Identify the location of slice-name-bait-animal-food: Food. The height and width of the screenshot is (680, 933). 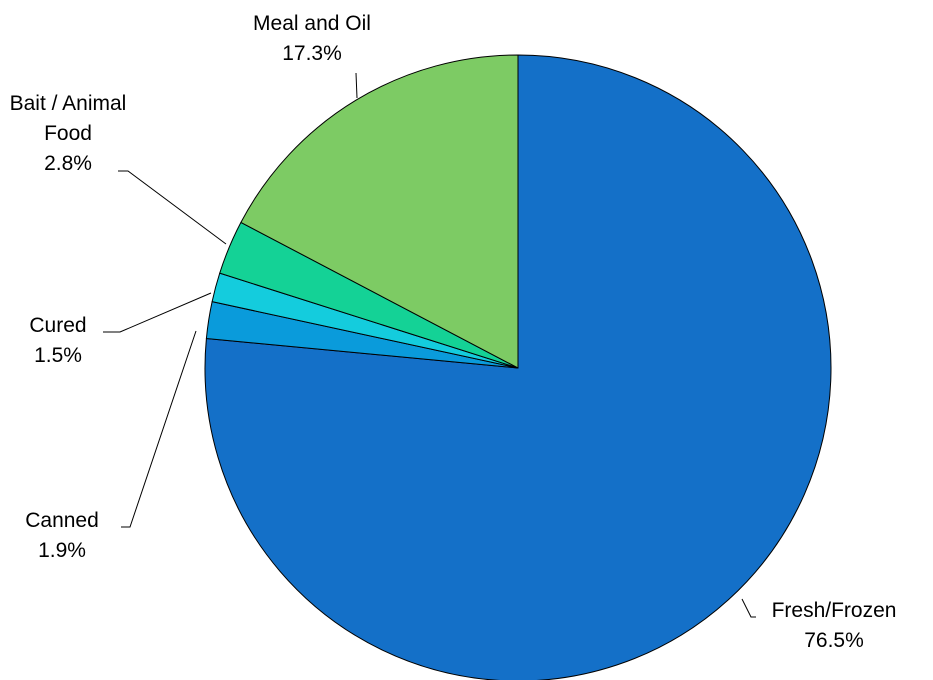
(68, 133).